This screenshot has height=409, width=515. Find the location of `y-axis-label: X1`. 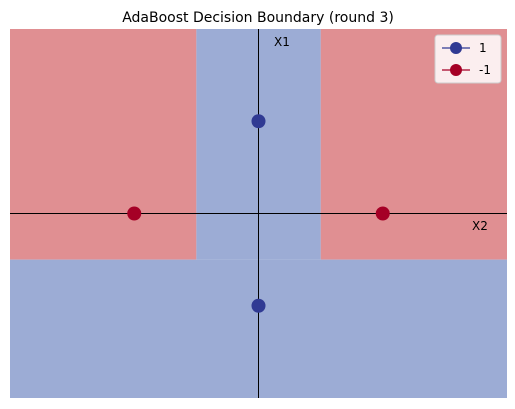

y-axis-label: X1 is located at coordinates (282, 42).